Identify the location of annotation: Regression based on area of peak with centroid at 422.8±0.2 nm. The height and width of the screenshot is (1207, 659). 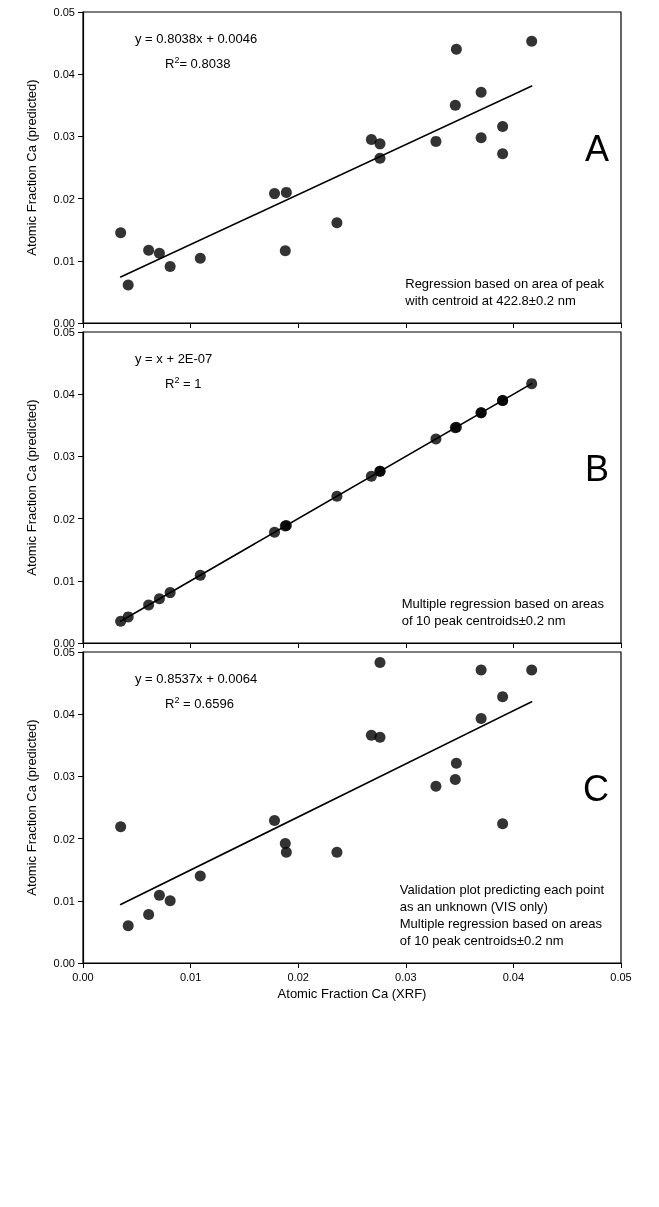
(504, 292).